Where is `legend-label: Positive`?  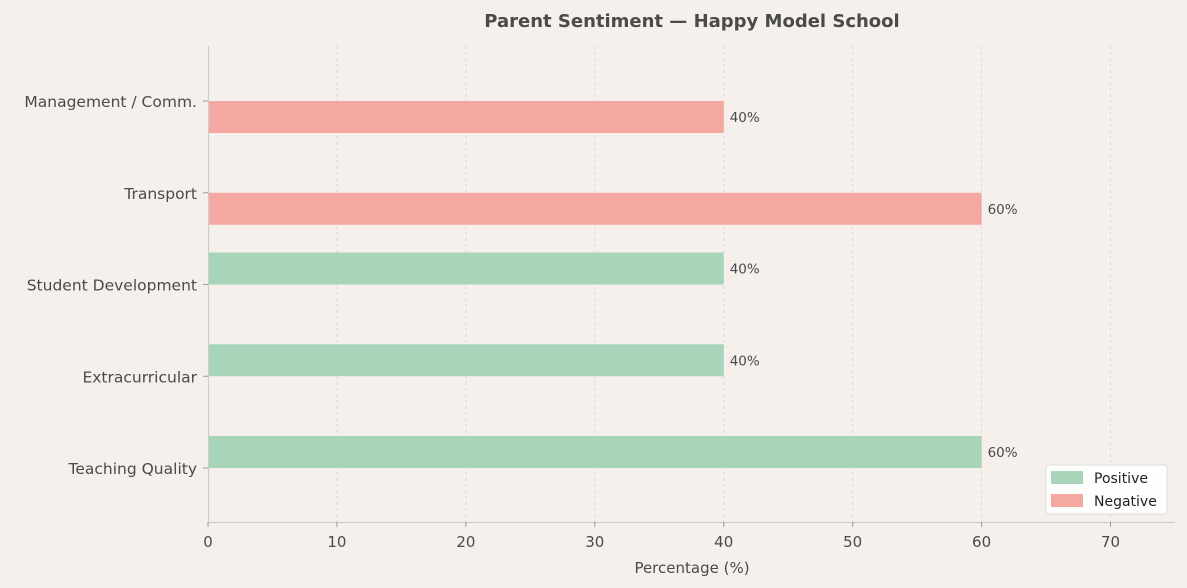 legend-label: Positive is located at coordinates (1121, 479).